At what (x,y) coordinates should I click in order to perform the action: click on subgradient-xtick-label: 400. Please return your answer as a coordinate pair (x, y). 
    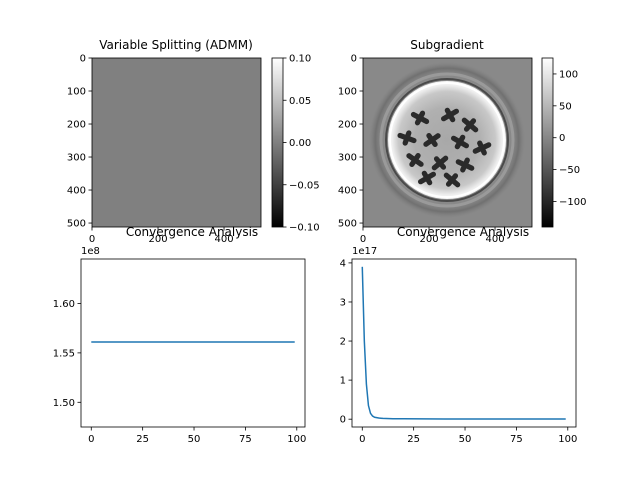
    Looking at the image, I should click on (494, 239).